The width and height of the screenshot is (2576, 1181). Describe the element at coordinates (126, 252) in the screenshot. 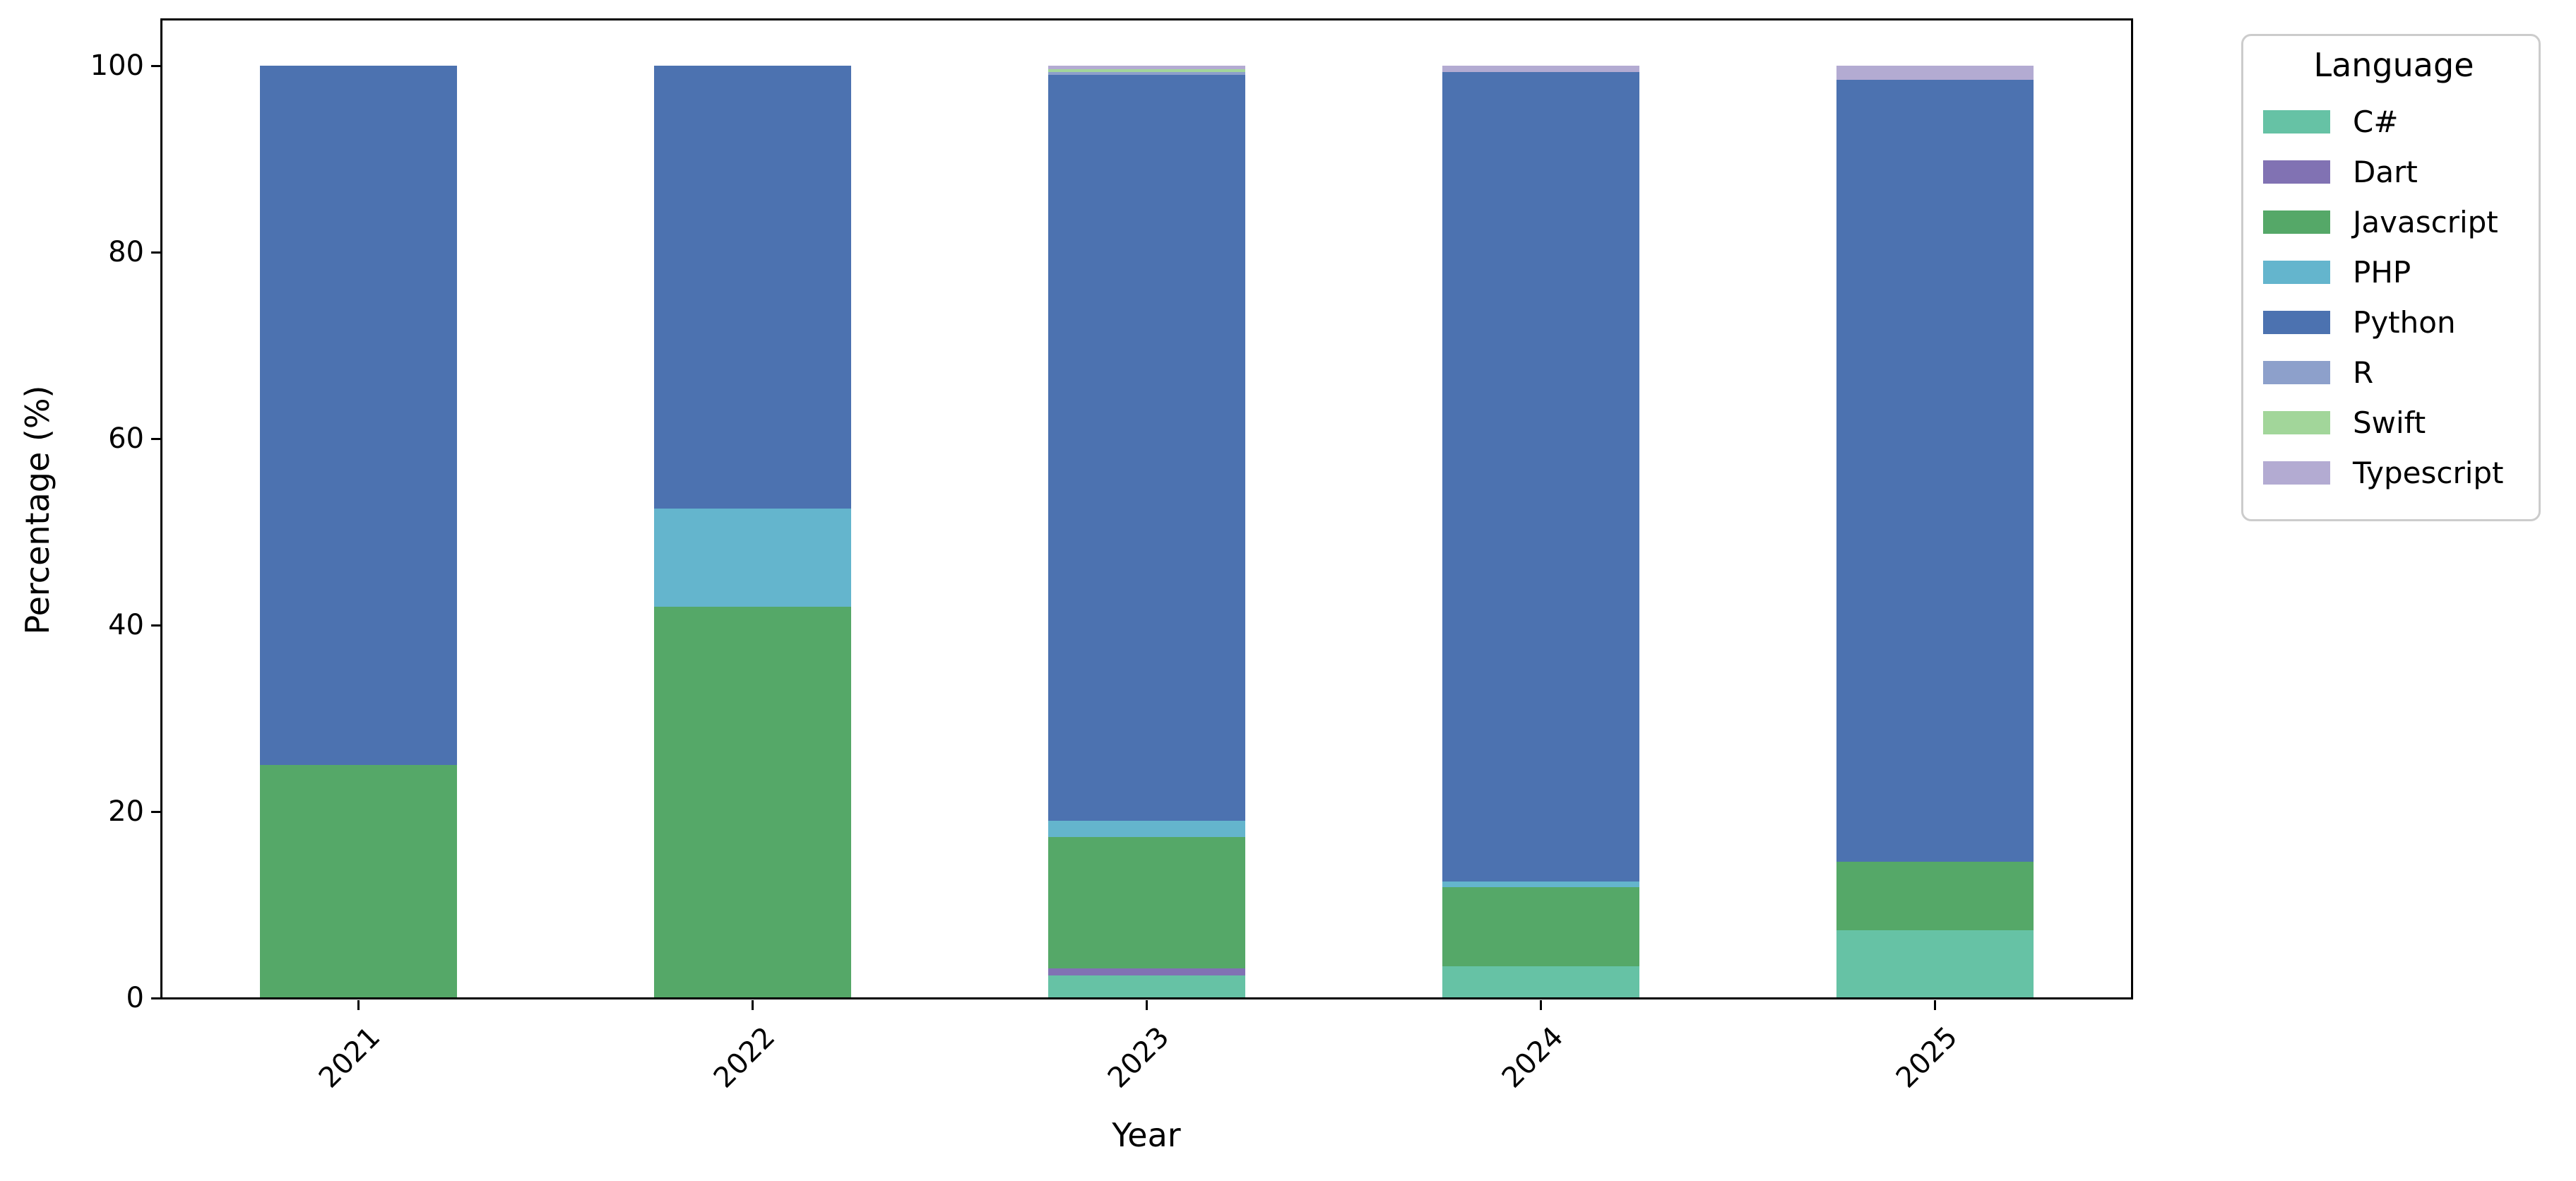

I see `y-tick-label: 80` at that location.